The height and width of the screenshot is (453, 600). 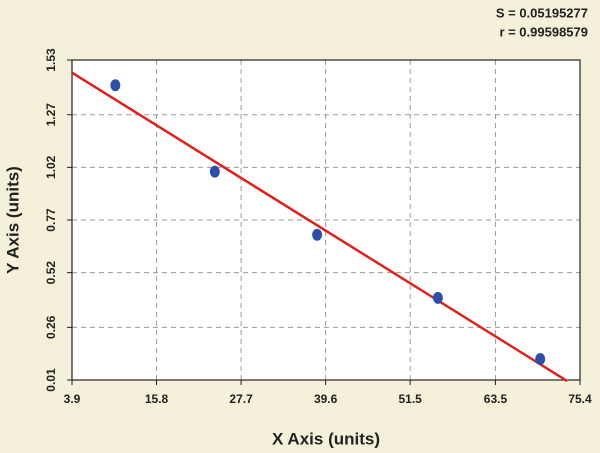 What do you see at coordinates (326, 438) in the screenshot?
I see `x-axis-label: X Axis (units)` at bounding box center [326, 438].